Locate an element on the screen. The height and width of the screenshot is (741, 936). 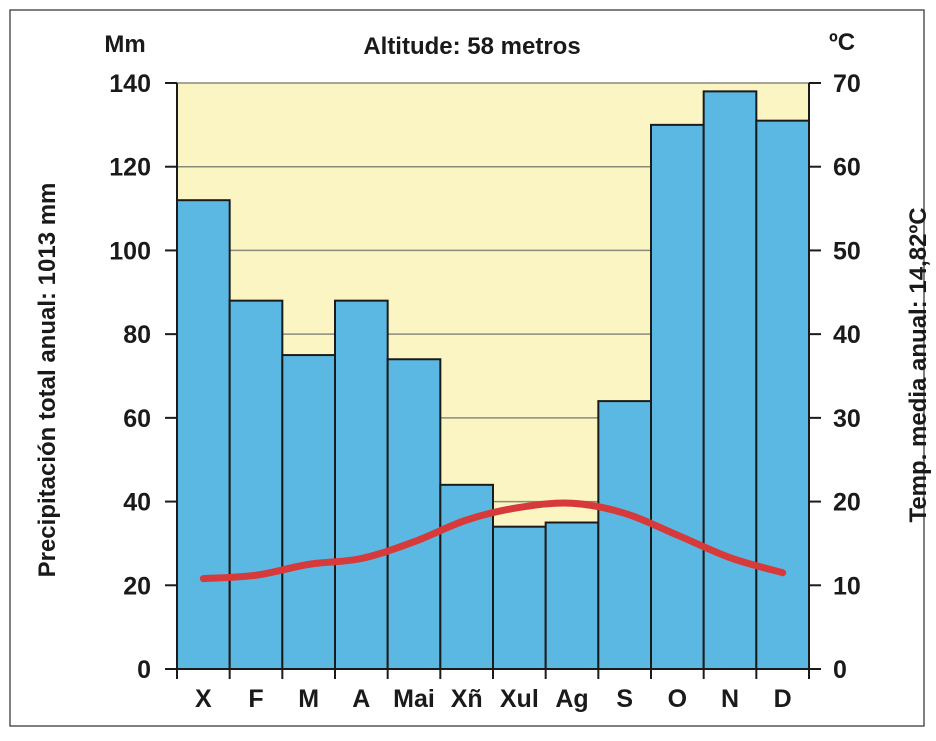
precip-bar-X is located at coordinates (203, 434).